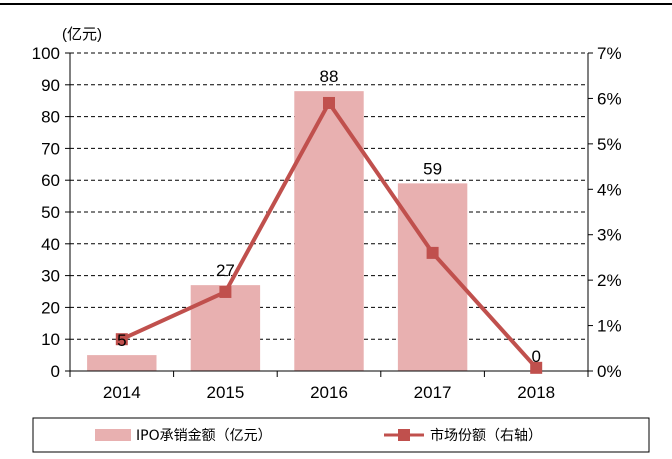  I want to click on y-right-tick-label: 5%, so click(609, 144).